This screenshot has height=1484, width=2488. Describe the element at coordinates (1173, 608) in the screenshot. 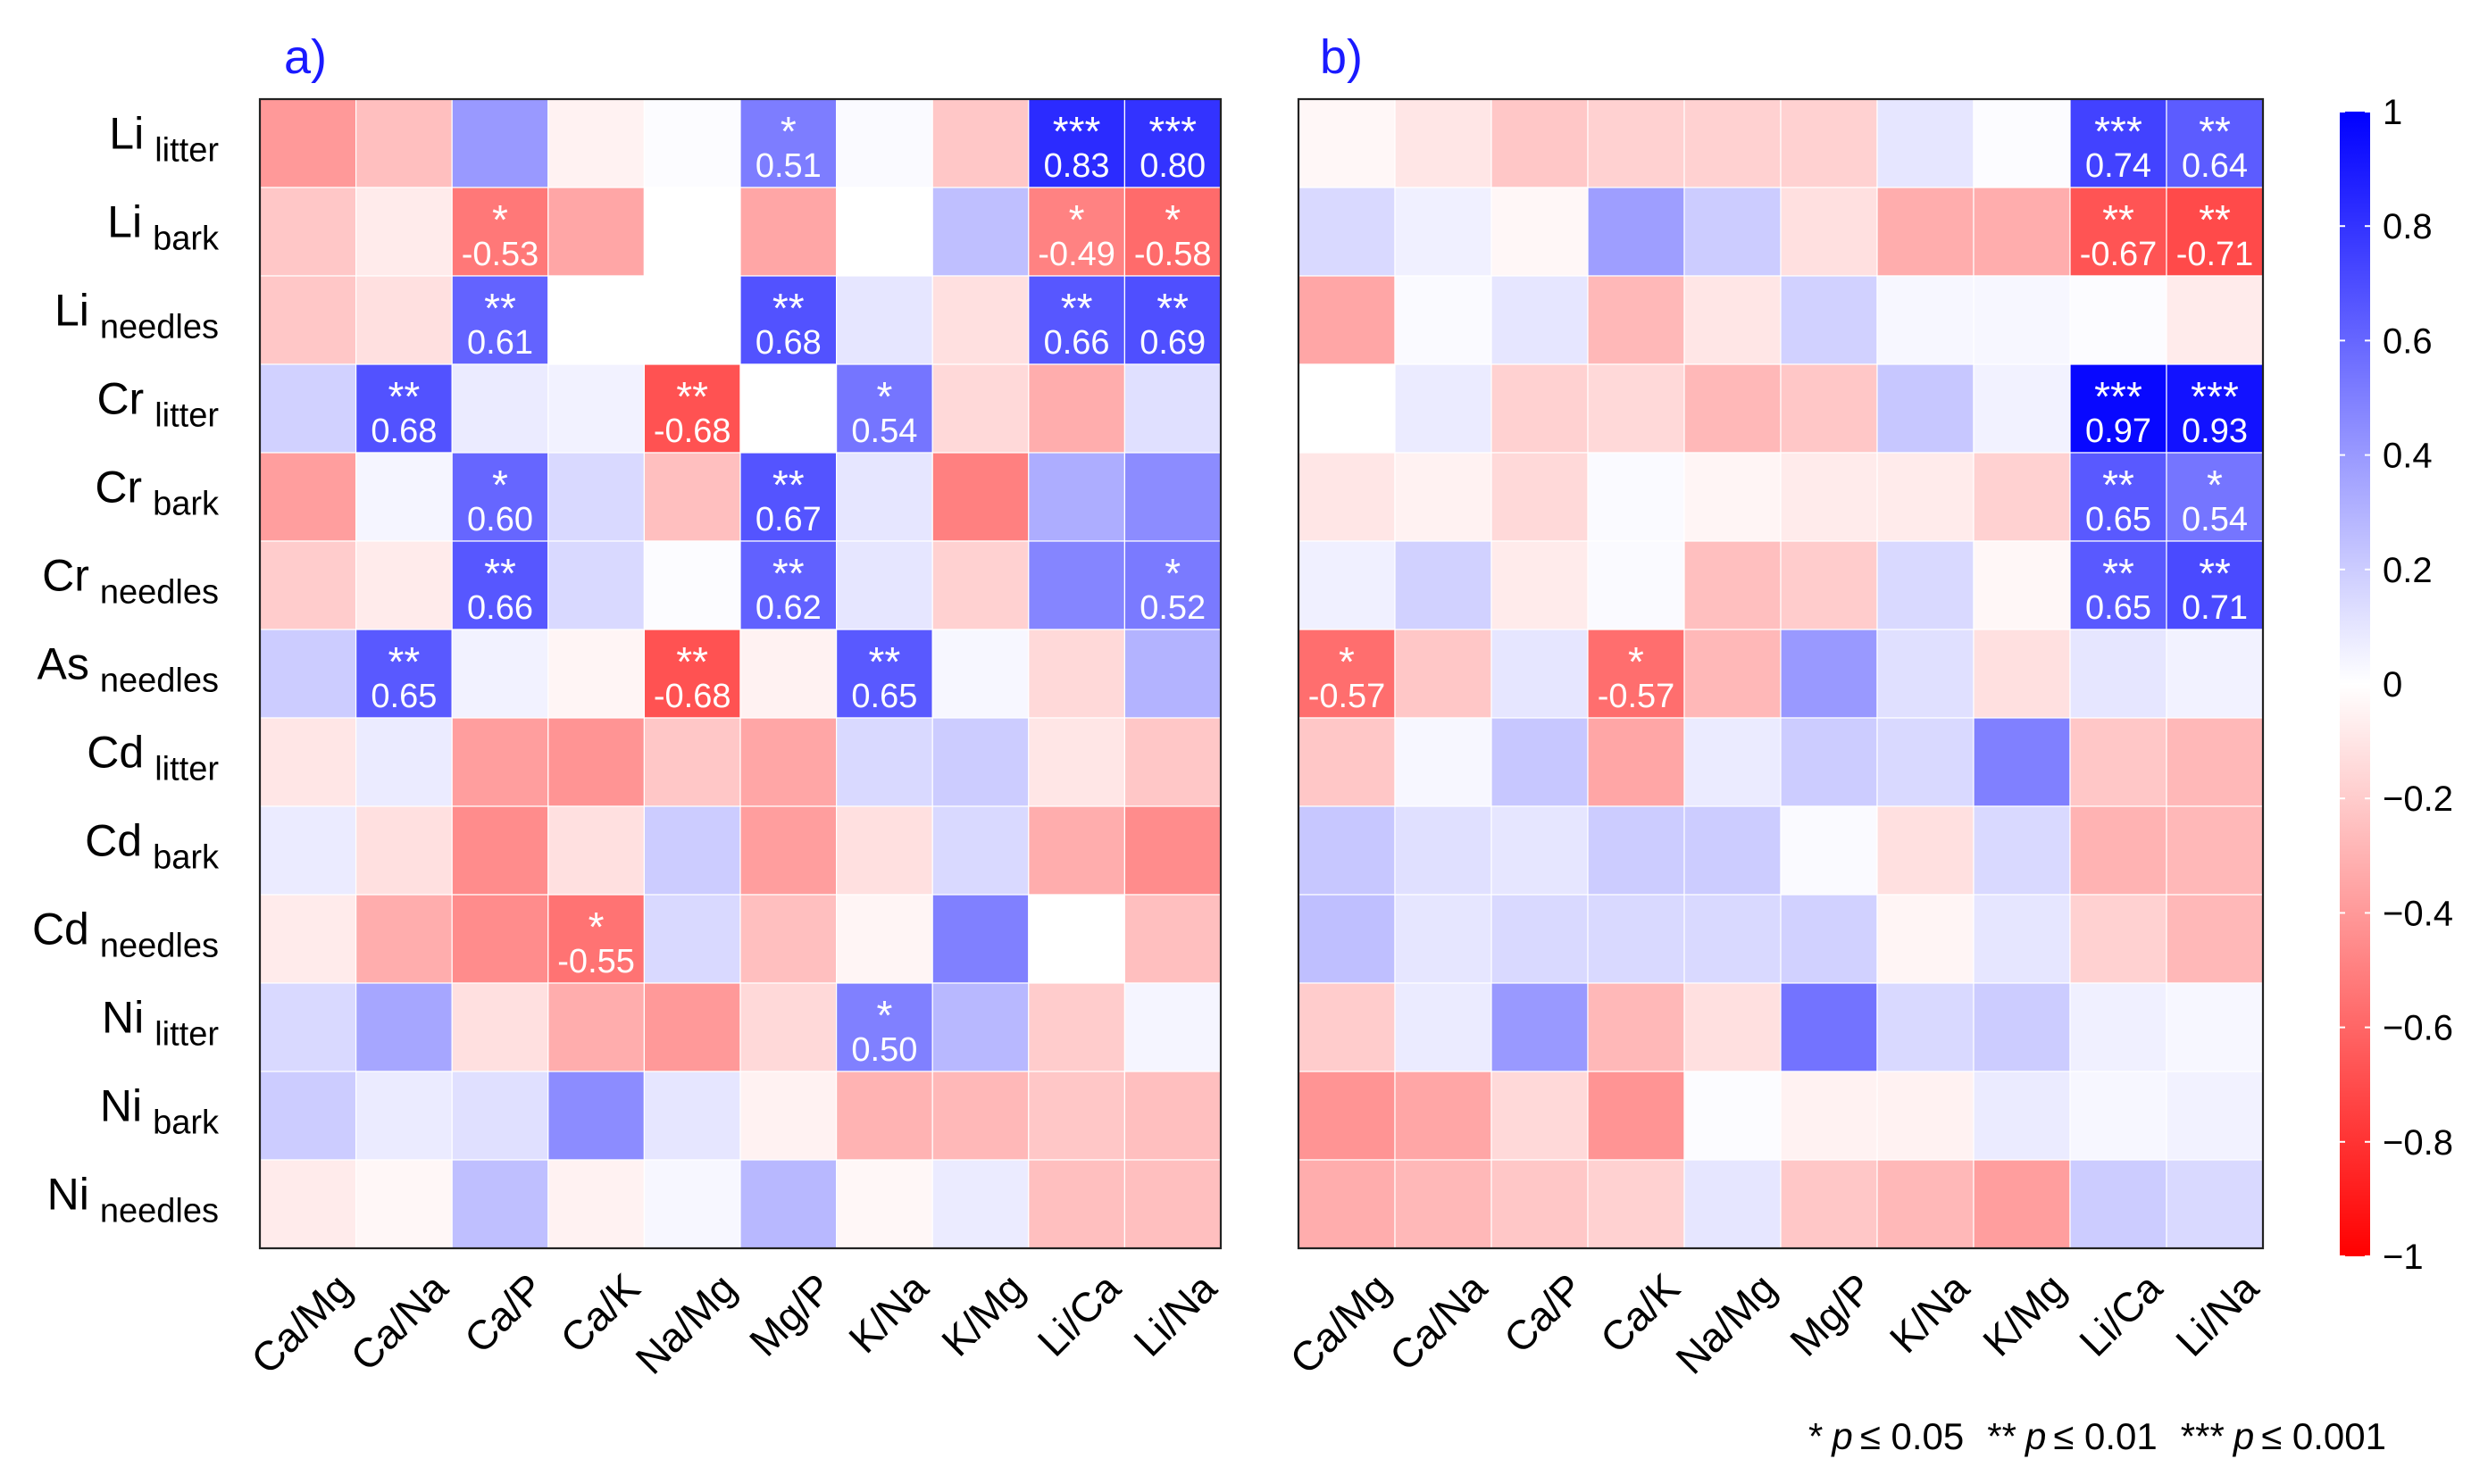

I see `correlation-value-label: 0.52` at that location.